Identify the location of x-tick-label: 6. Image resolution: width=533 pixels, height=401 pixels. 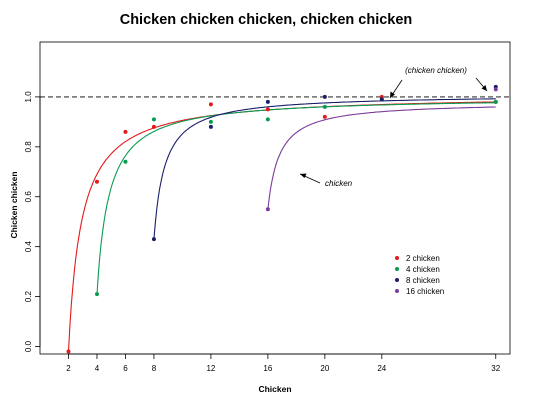
(125, 368).